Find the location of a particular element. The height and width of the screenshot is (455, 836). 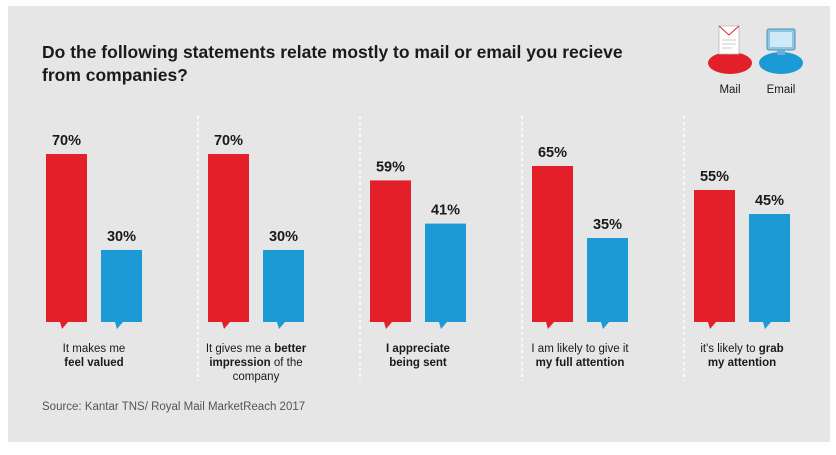

legend-mail: Mail is located at coordinates (730, 60).